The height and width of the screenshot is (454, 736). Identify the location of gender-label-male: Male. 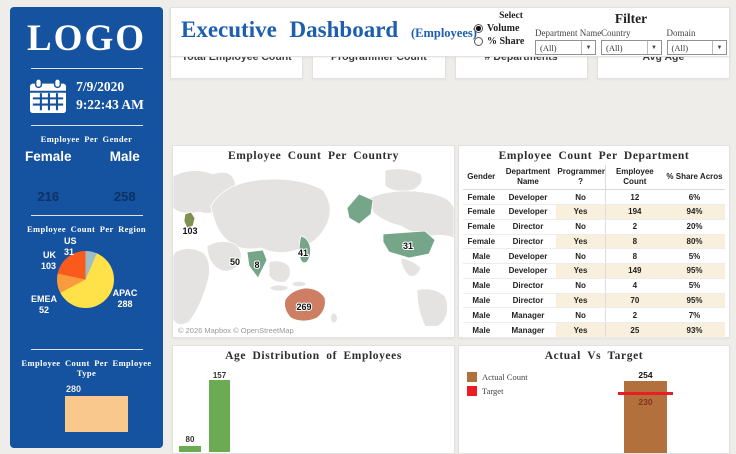
(124, 156).